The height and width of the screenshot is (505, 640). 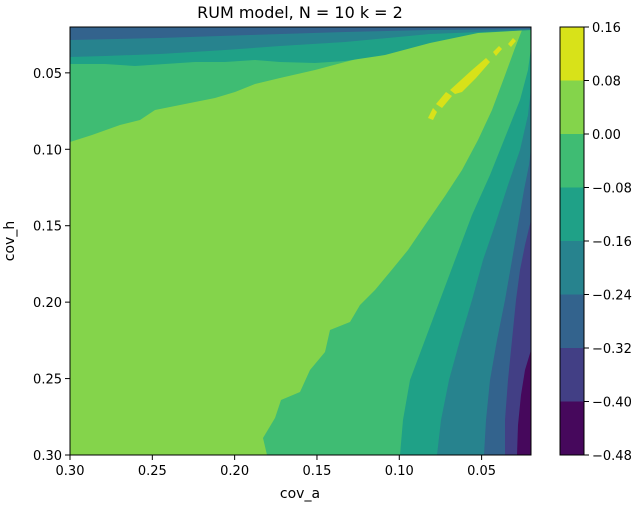 I want to click on x-axis-label: cov_a, so click(x=300, y=494).